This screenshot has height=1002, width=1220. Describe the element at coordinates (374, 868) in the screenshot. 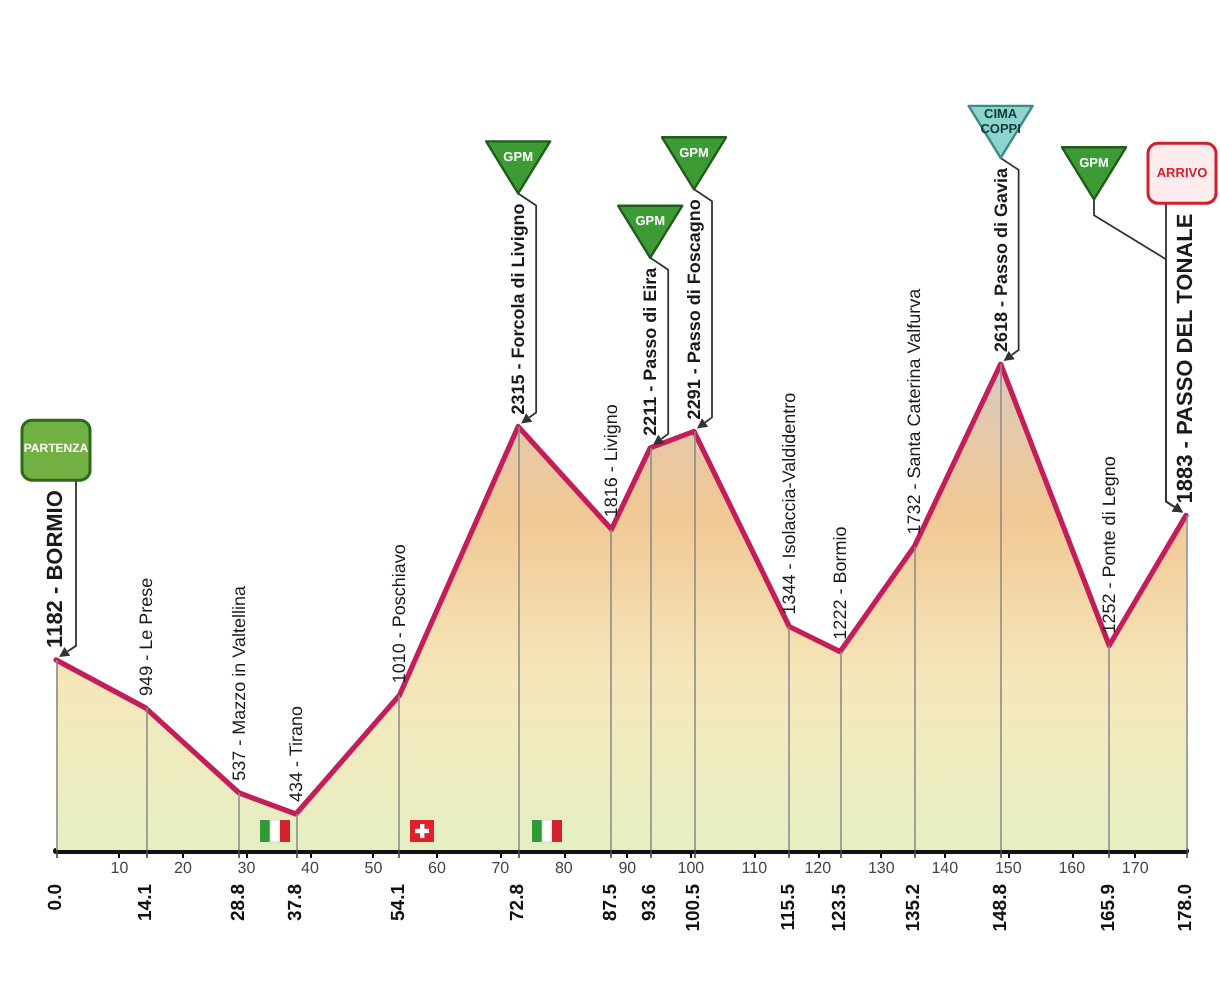

I see `x2-tick-label: 50` at that location.